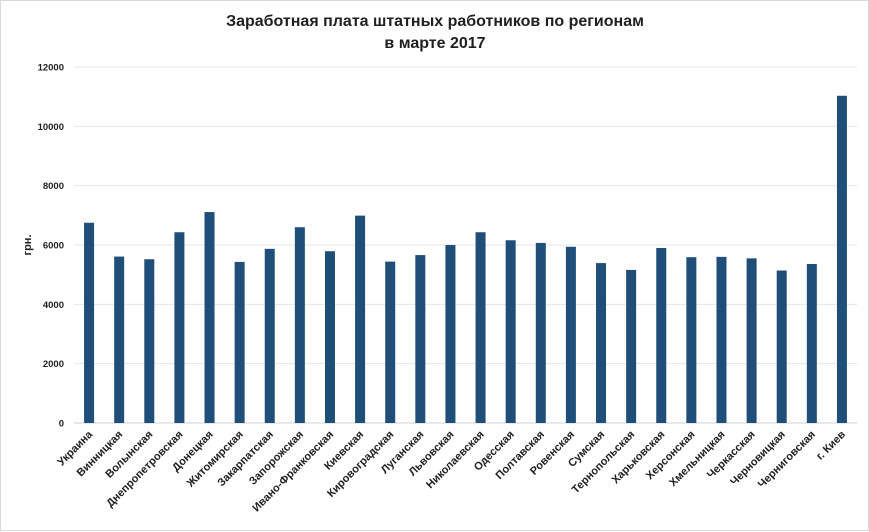  Describe the element at coordinates (51, 68) in the screenshot. I see `y-tick-label: 12000` at that location.